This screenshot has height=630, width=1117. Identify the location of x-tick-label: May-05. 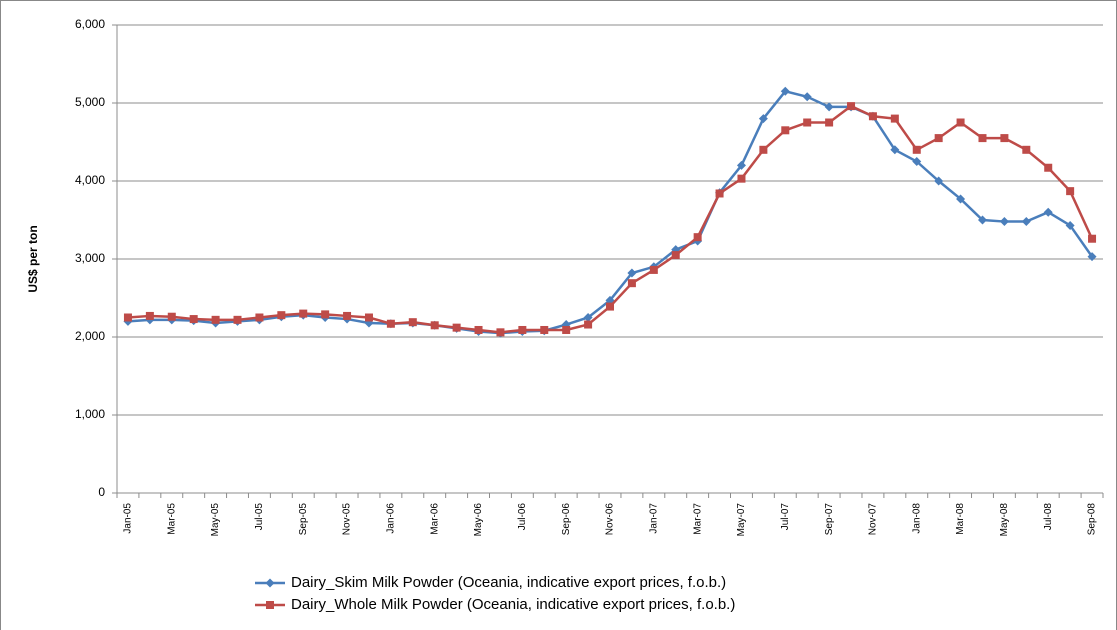
(215, 520).